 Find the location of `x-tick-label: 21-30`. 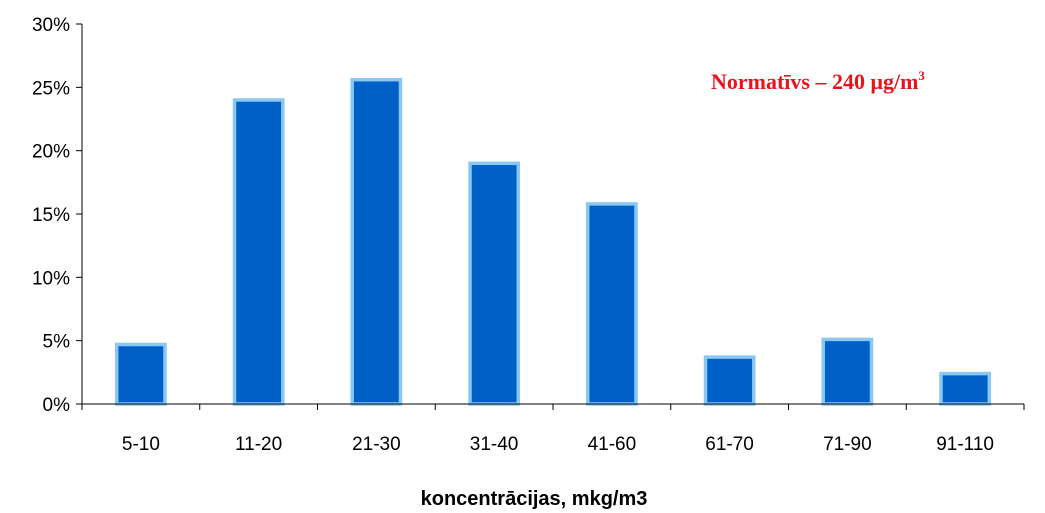

x-tick-label: 21-30 is located at coordinates (376, 444).